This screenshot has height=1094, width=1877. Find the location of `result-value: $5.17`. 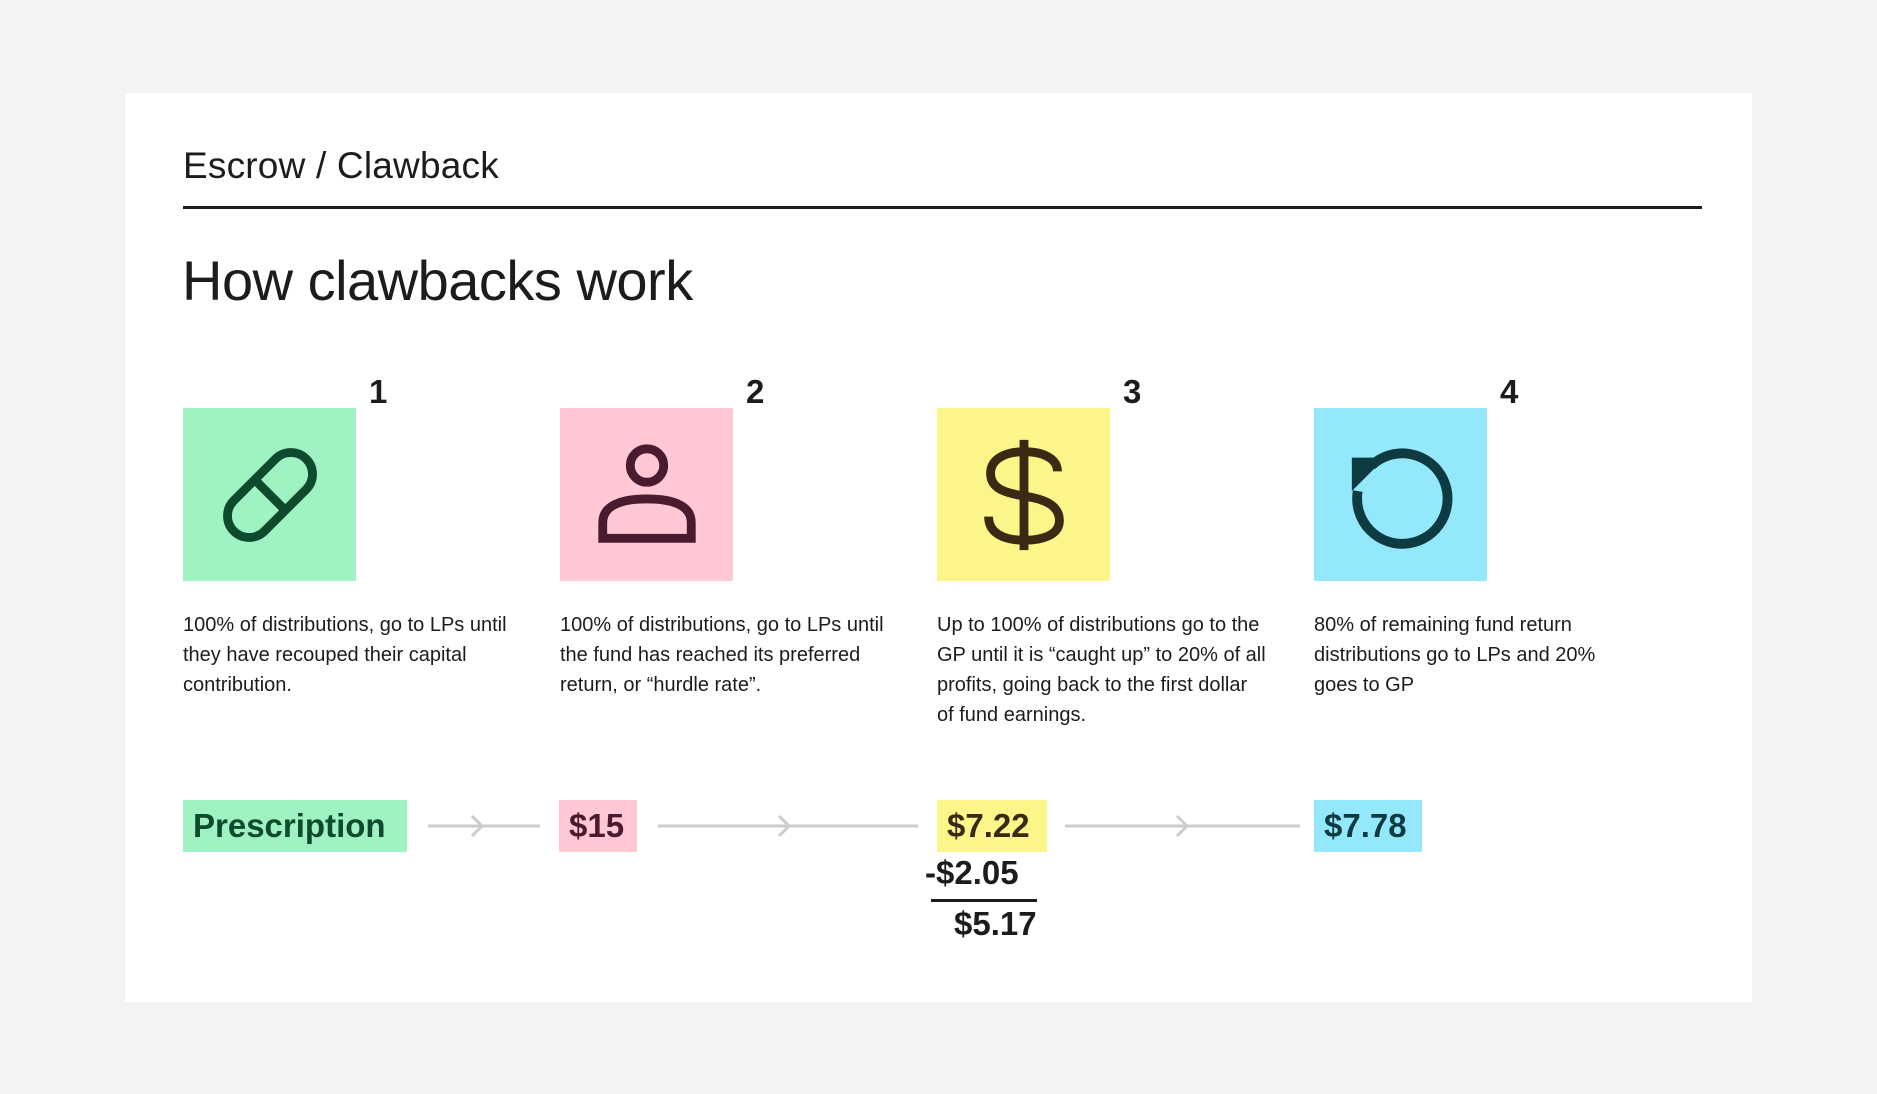

result-value: $5.17 is located at coordinates (995, 923).